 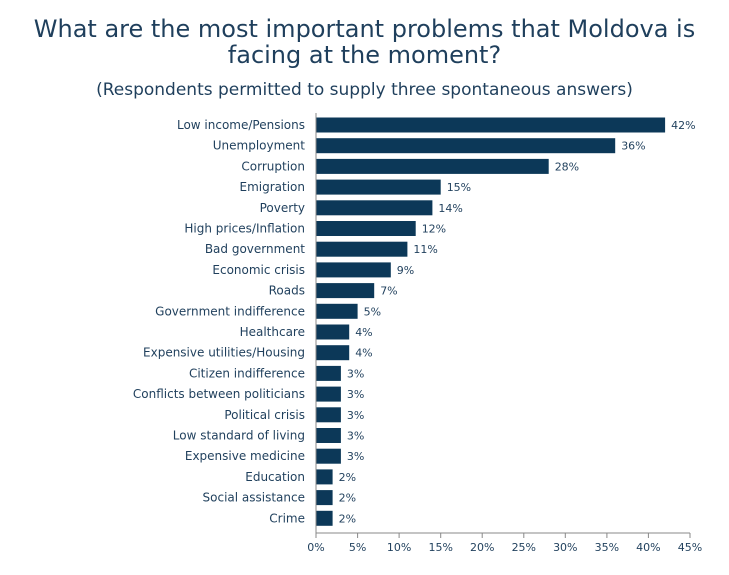 I want to click on category-label: Low income/Pensions, so click(x=241, y=125).